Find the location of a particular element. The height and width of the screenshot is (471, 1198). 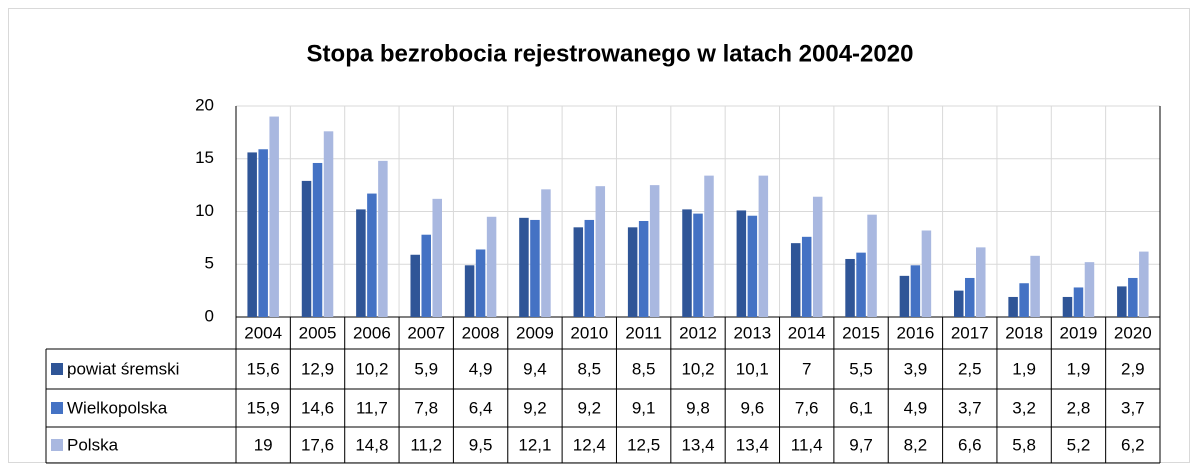

table-cell: 7 is located at coordinates (806, 368).